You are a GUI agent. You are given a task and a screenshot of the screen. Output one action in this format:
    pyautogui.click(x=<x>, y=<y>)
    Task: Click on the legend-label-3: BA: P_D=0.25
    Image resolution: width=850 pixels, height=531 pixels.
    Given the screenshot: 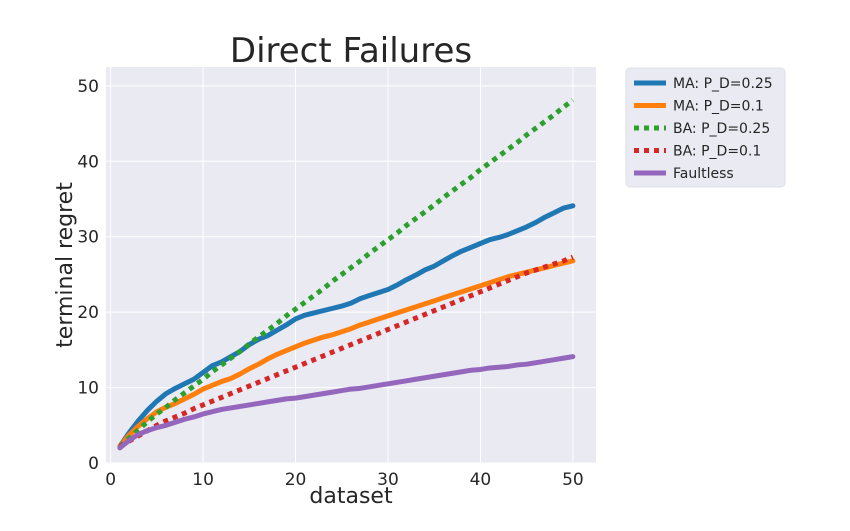 What is the action you would take?
    pyautogui.click(x=721, y=129)
    